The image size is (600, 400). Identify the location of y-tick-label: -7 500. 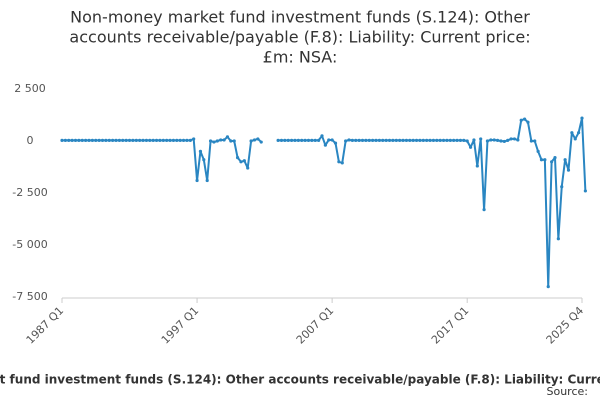
(29, 296).